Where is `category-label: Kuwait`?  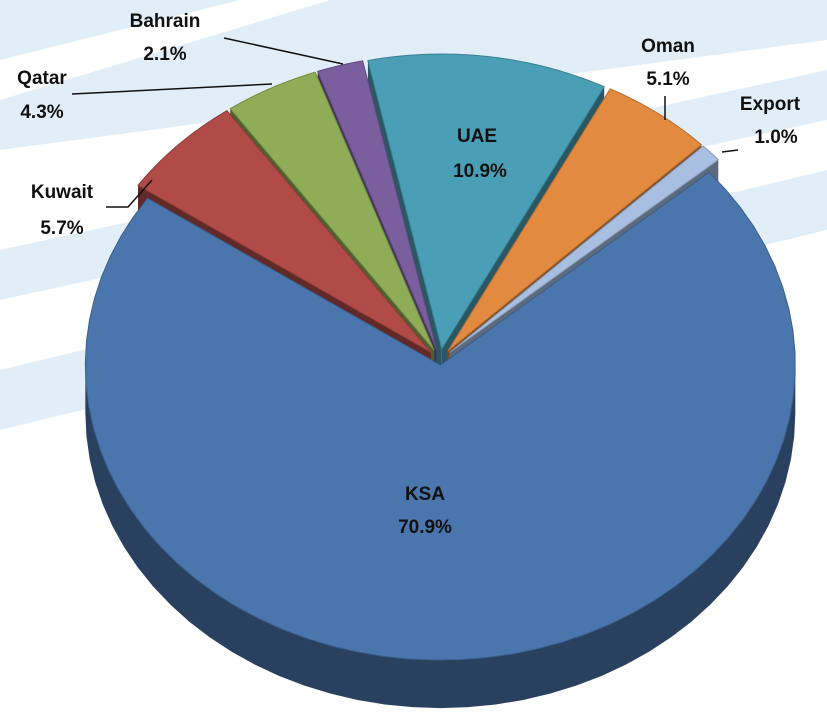
category-label: Kuwait is located at coordinates (62, 192).